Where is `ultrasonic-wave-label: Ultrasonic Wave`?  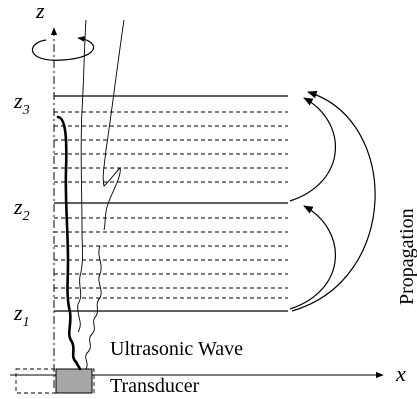
ultrasonic-wave-label: Ultrasonic Wave is located at coordinates (176, 349).